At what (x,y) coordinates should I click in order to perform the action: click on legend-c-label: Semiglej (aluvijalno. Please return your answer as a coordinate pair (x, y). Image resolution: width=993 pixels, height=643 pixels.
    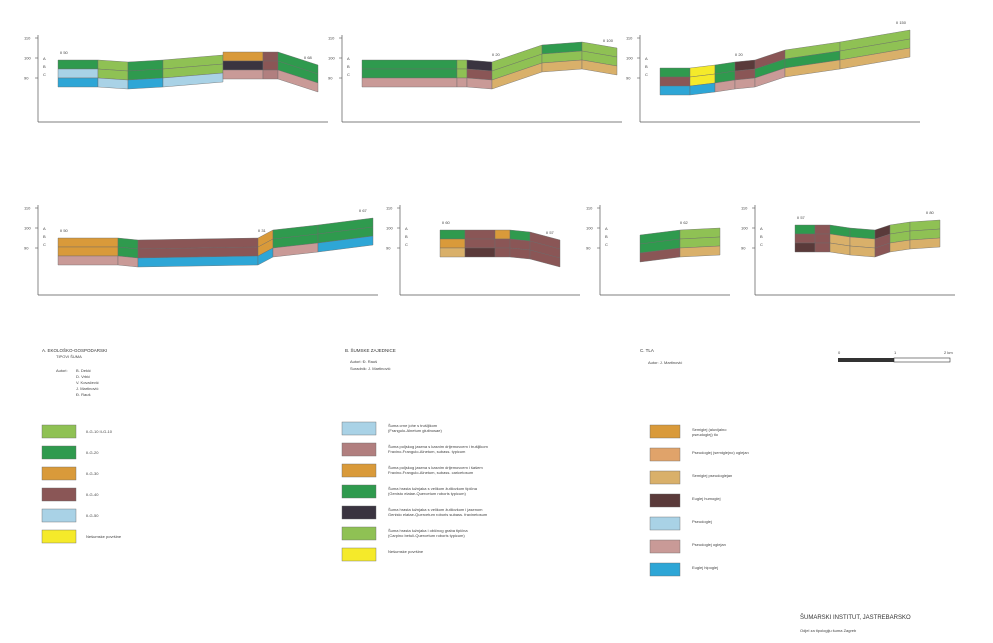
    Looking at the image, I should click on (709, 429).